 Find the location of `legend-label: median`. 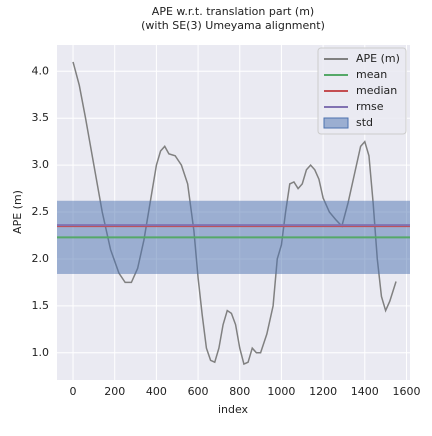

legend-label: median is located at coordinates (376, 90).